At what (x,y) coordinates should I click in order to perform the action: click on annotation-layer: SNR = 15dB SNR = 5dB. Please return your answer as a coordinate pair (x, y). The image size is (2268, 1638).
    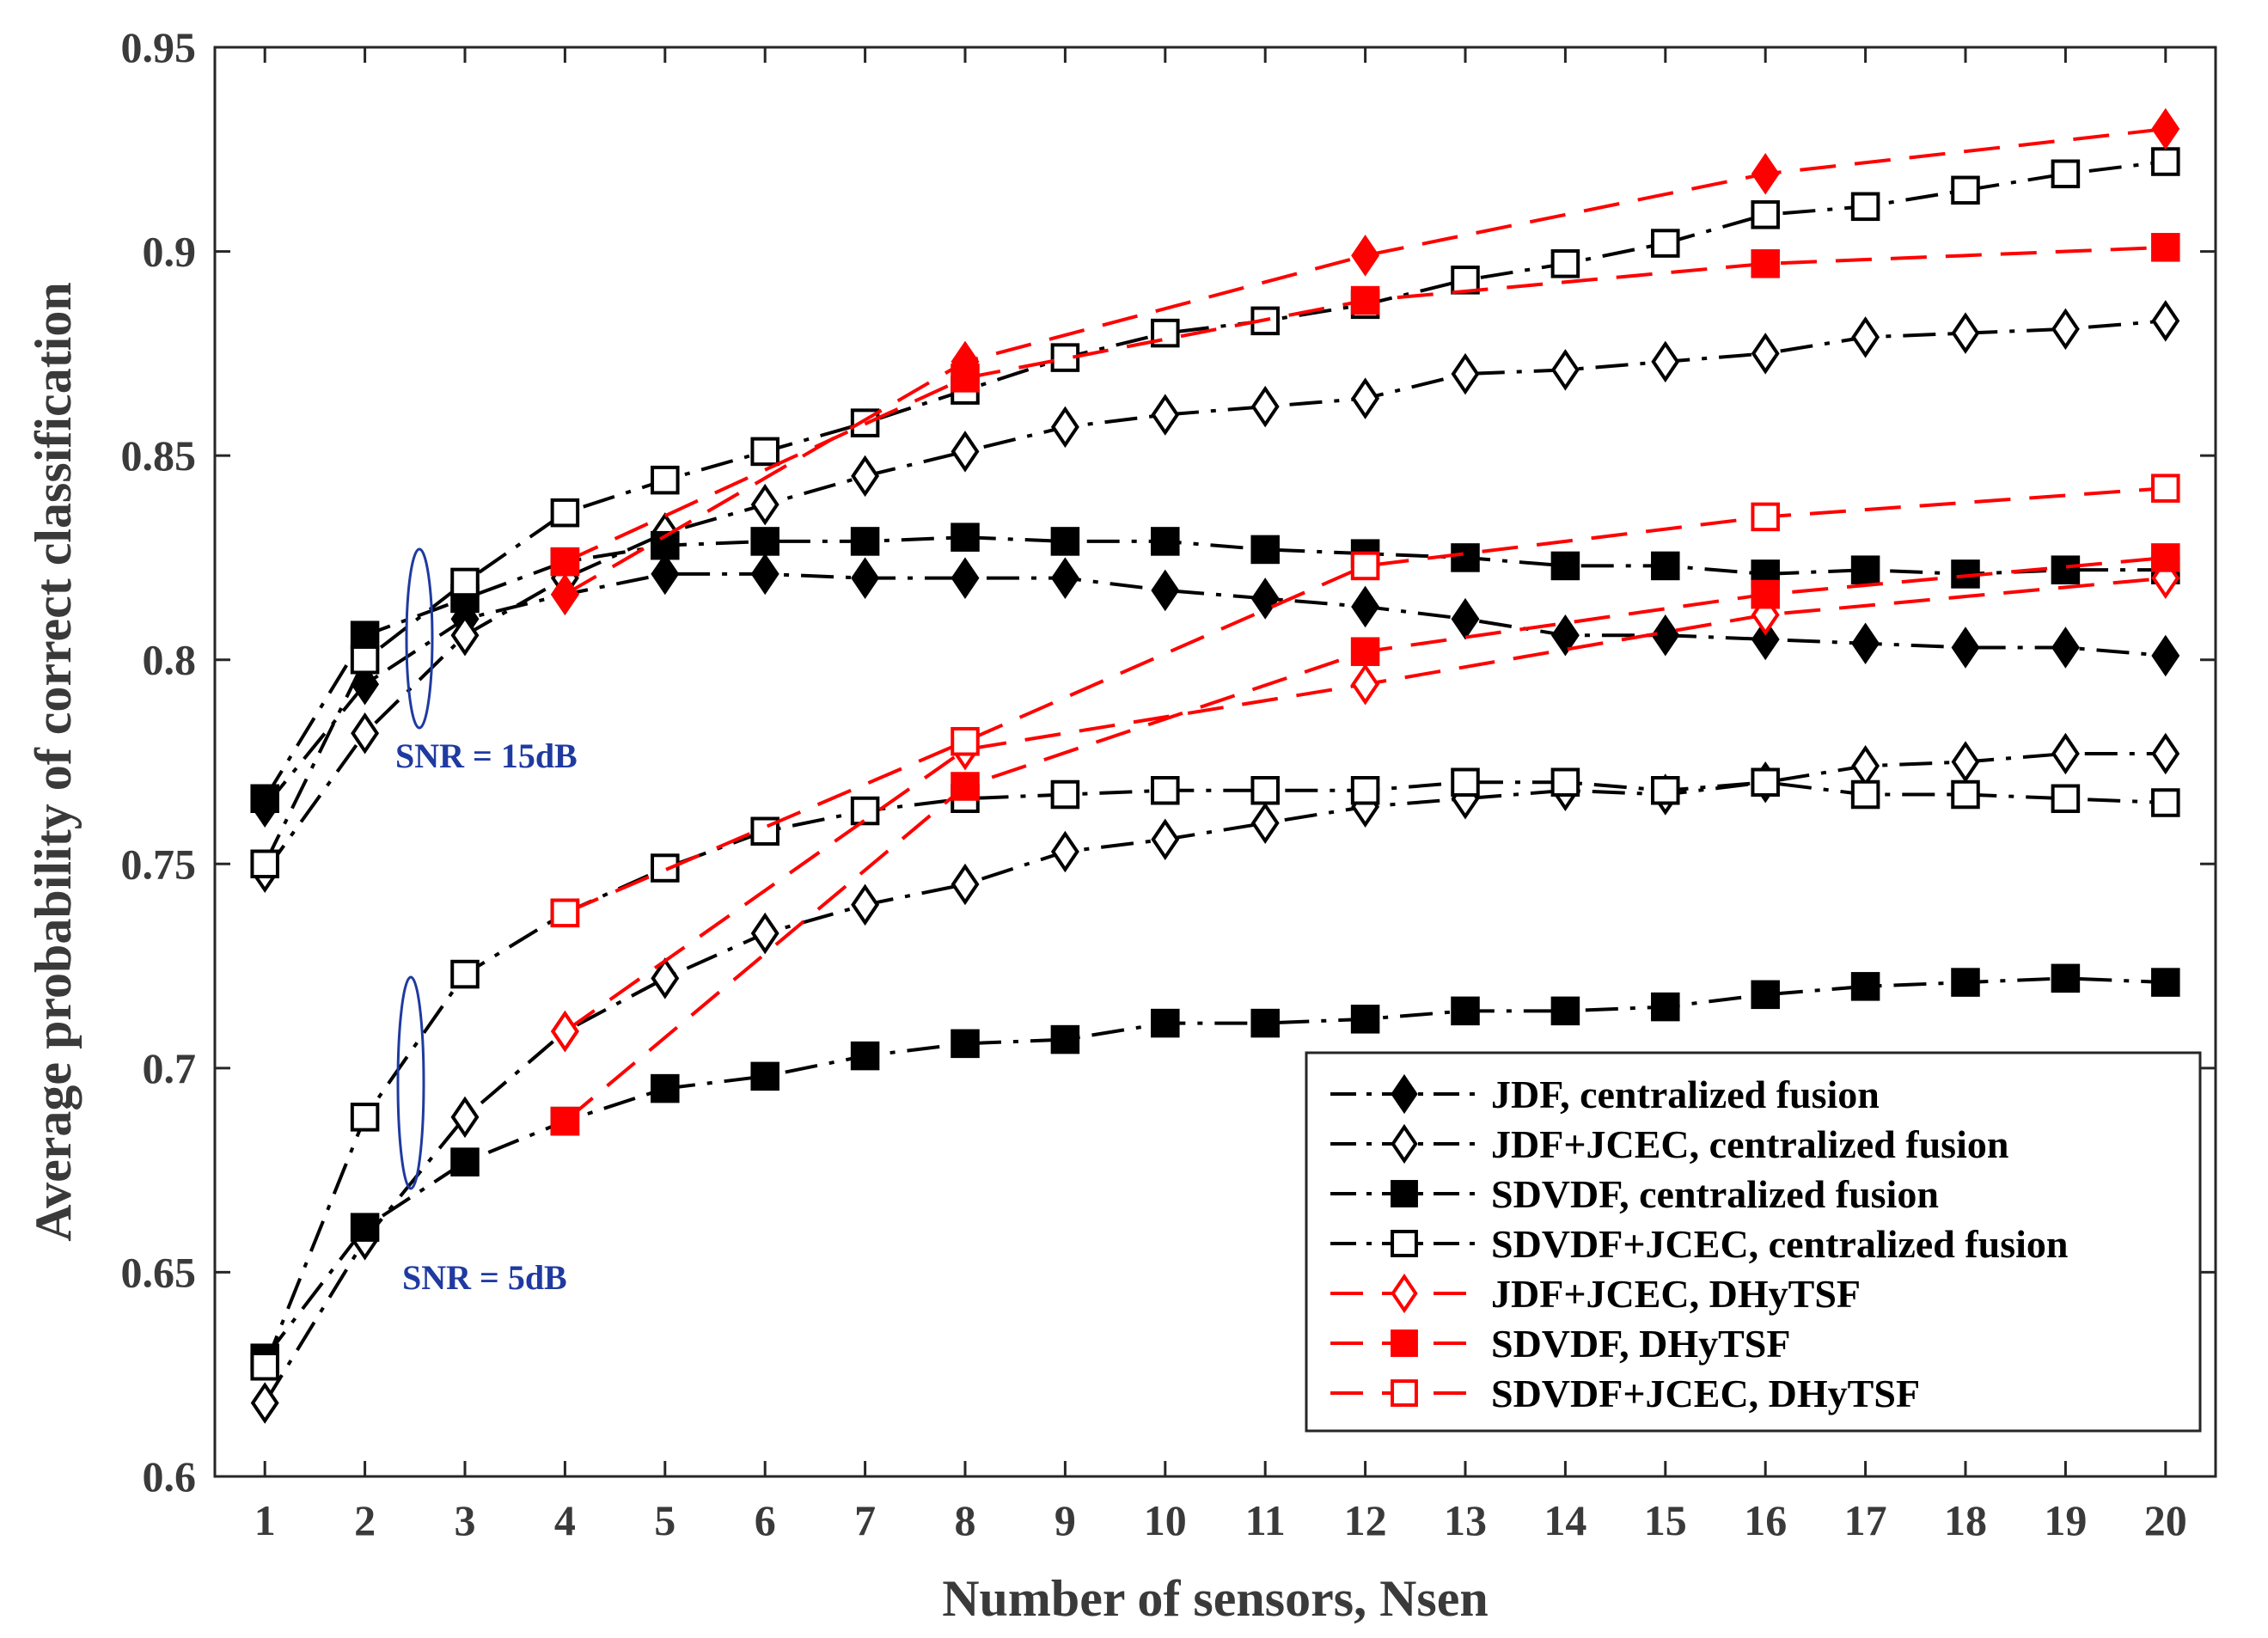
    Looking at the image, I should click on (486, 922).